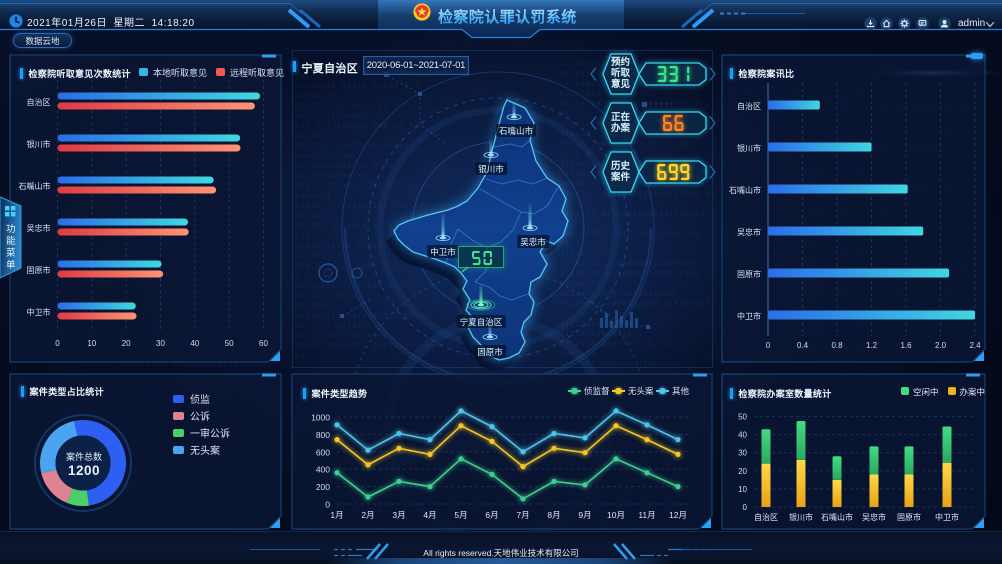 Image resolution: width=1002 pixels, height=564 pixels. What do you see at coordinates (429, 515) in the screenshot?
I see `svg-text: 4月` at bounding box center [429, 515].